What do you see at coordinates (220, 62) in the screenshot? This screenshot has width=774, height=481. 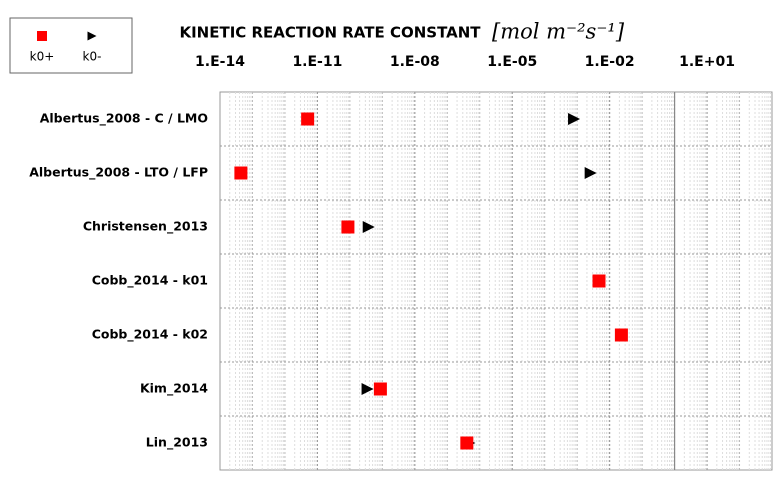 I see `x-tick-label: 1.E-14` at bounding box center [220, 62].